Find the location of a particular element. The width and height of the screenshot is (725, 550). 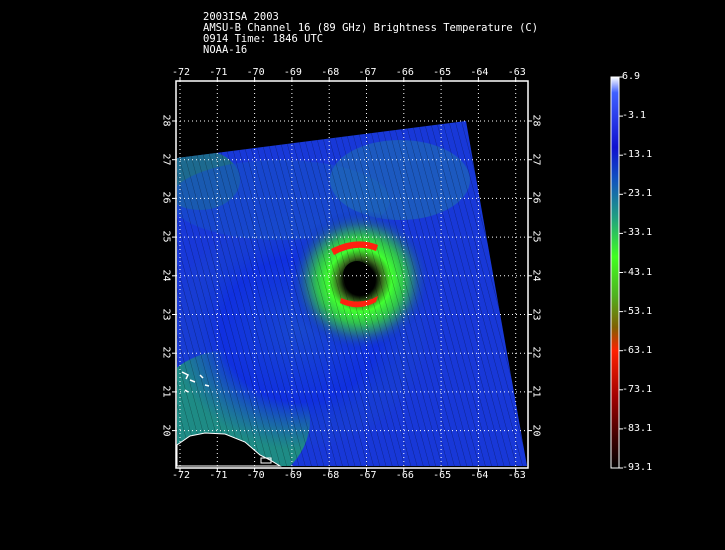

header-line-1: 2003ISA 2003 is located at coordinates (241, 17).